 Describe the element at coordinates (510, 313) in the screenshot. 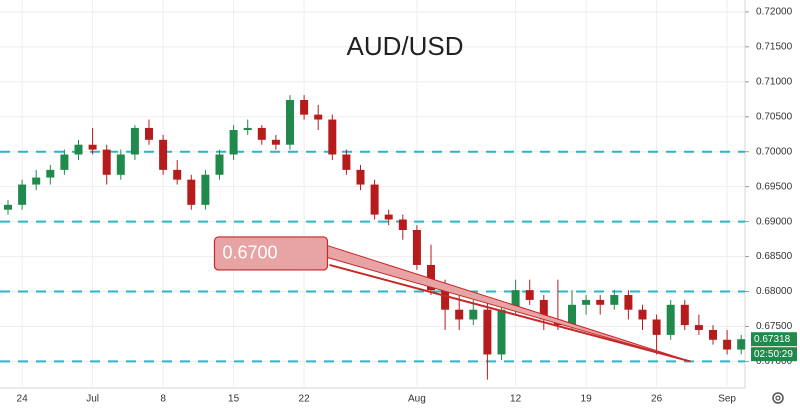

I see `trendline` at that location.